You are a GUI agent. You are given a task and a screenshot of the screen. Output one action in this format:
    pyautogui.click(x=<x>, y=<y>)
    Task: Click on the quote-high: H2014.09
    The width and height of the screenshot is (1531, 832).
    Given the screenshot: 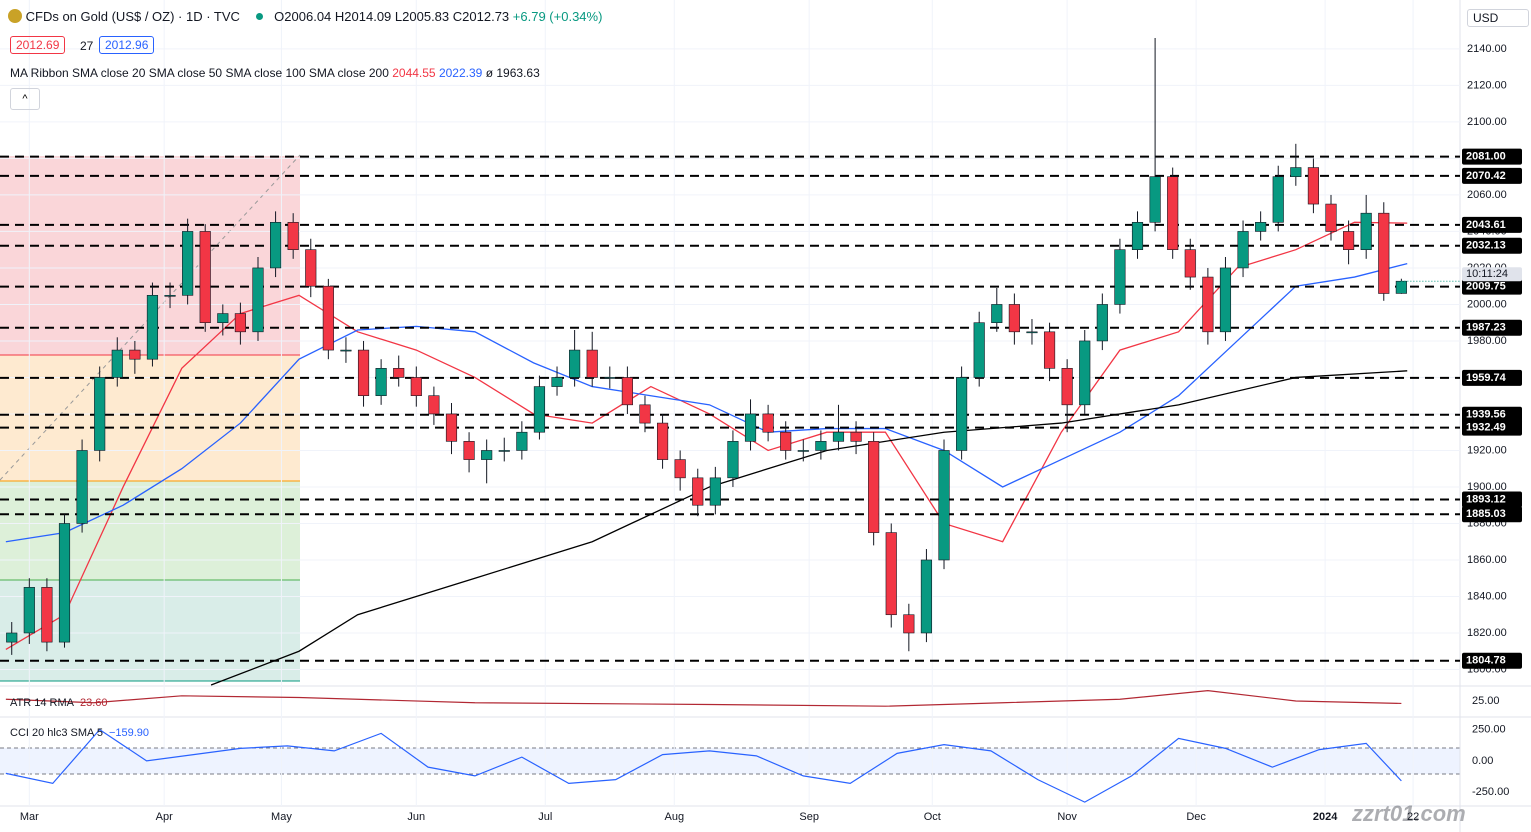 What is the action you would take?
    pyautogui.click(x=363, y=16)
    